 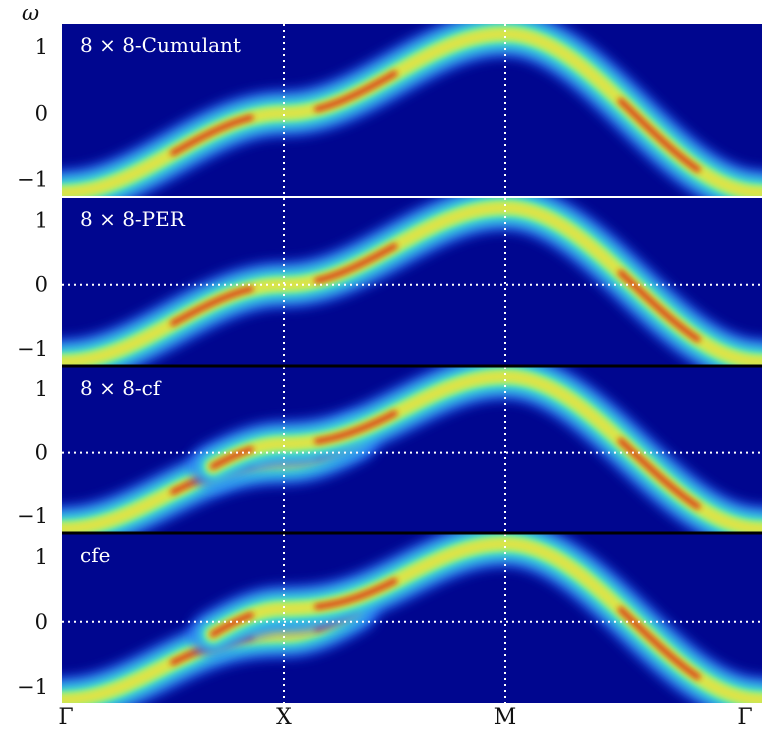 What do you see at coordinates (133, 219) in the screenshot?
I see `panel-label: 8 × 8-PER` at bounding box center [133, 219].